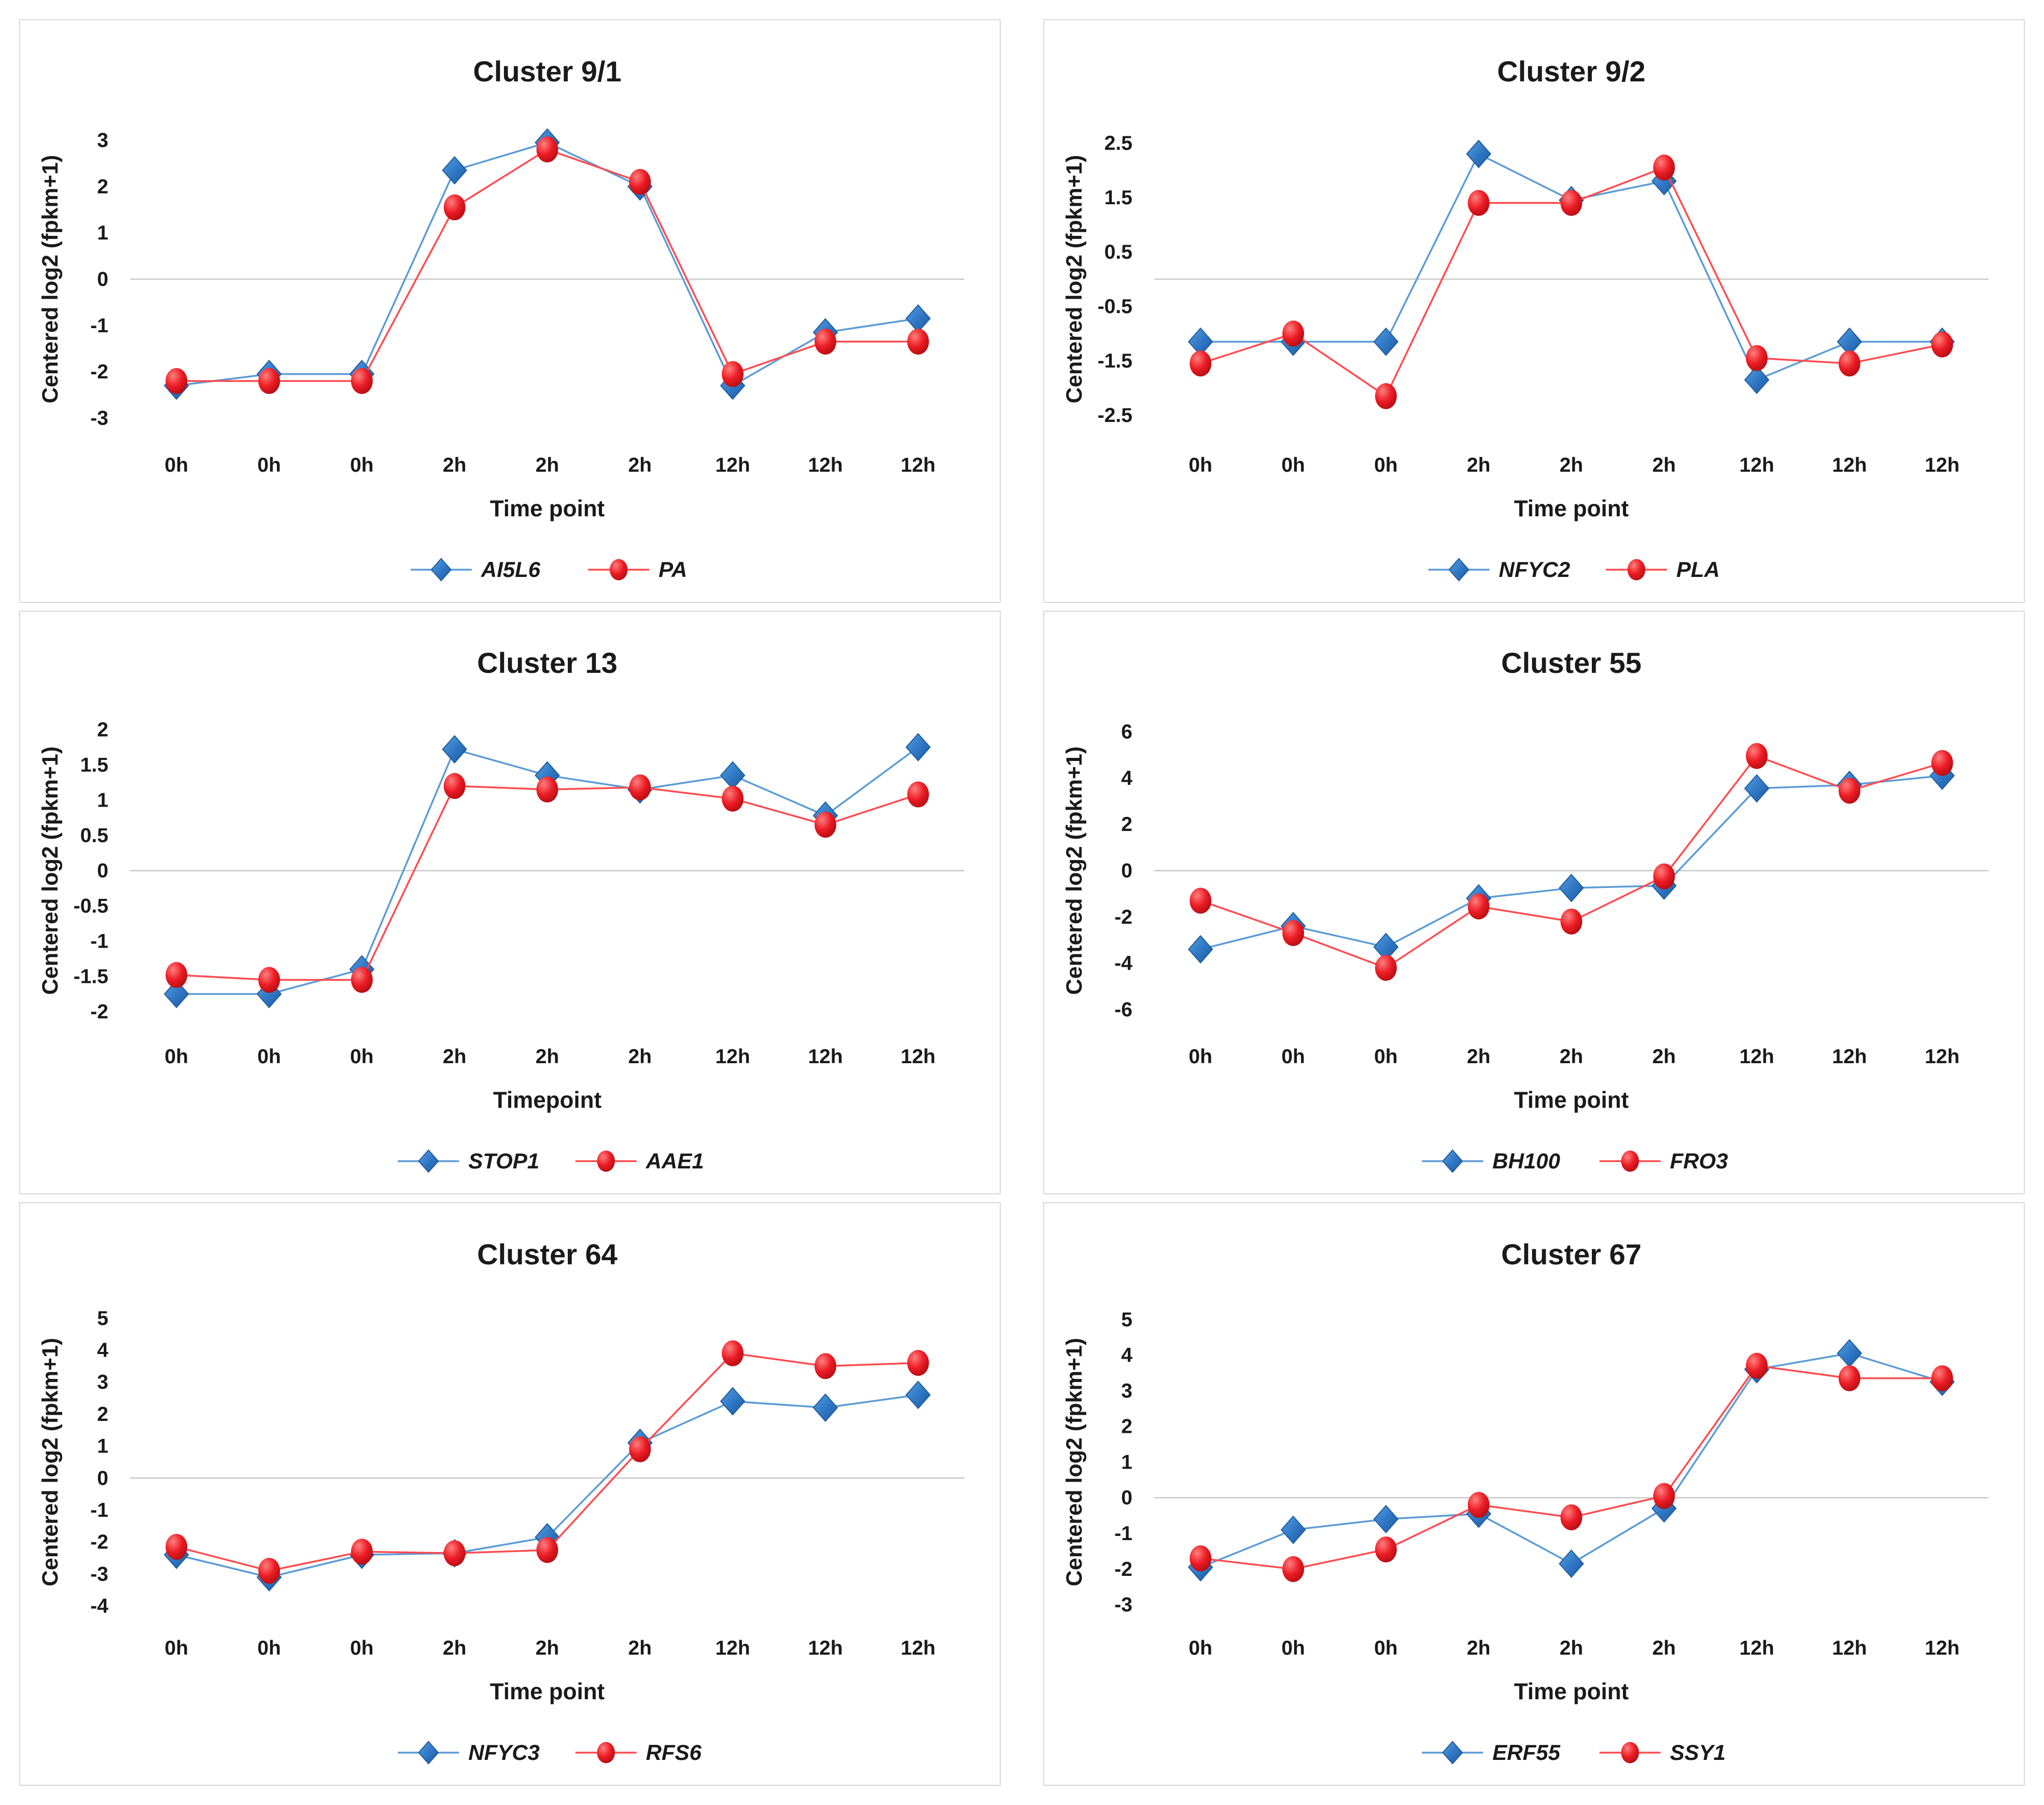  Describe the element at coordinates (99, 1606) in the screenshot. I see `y-tick-label: -4` at that location.